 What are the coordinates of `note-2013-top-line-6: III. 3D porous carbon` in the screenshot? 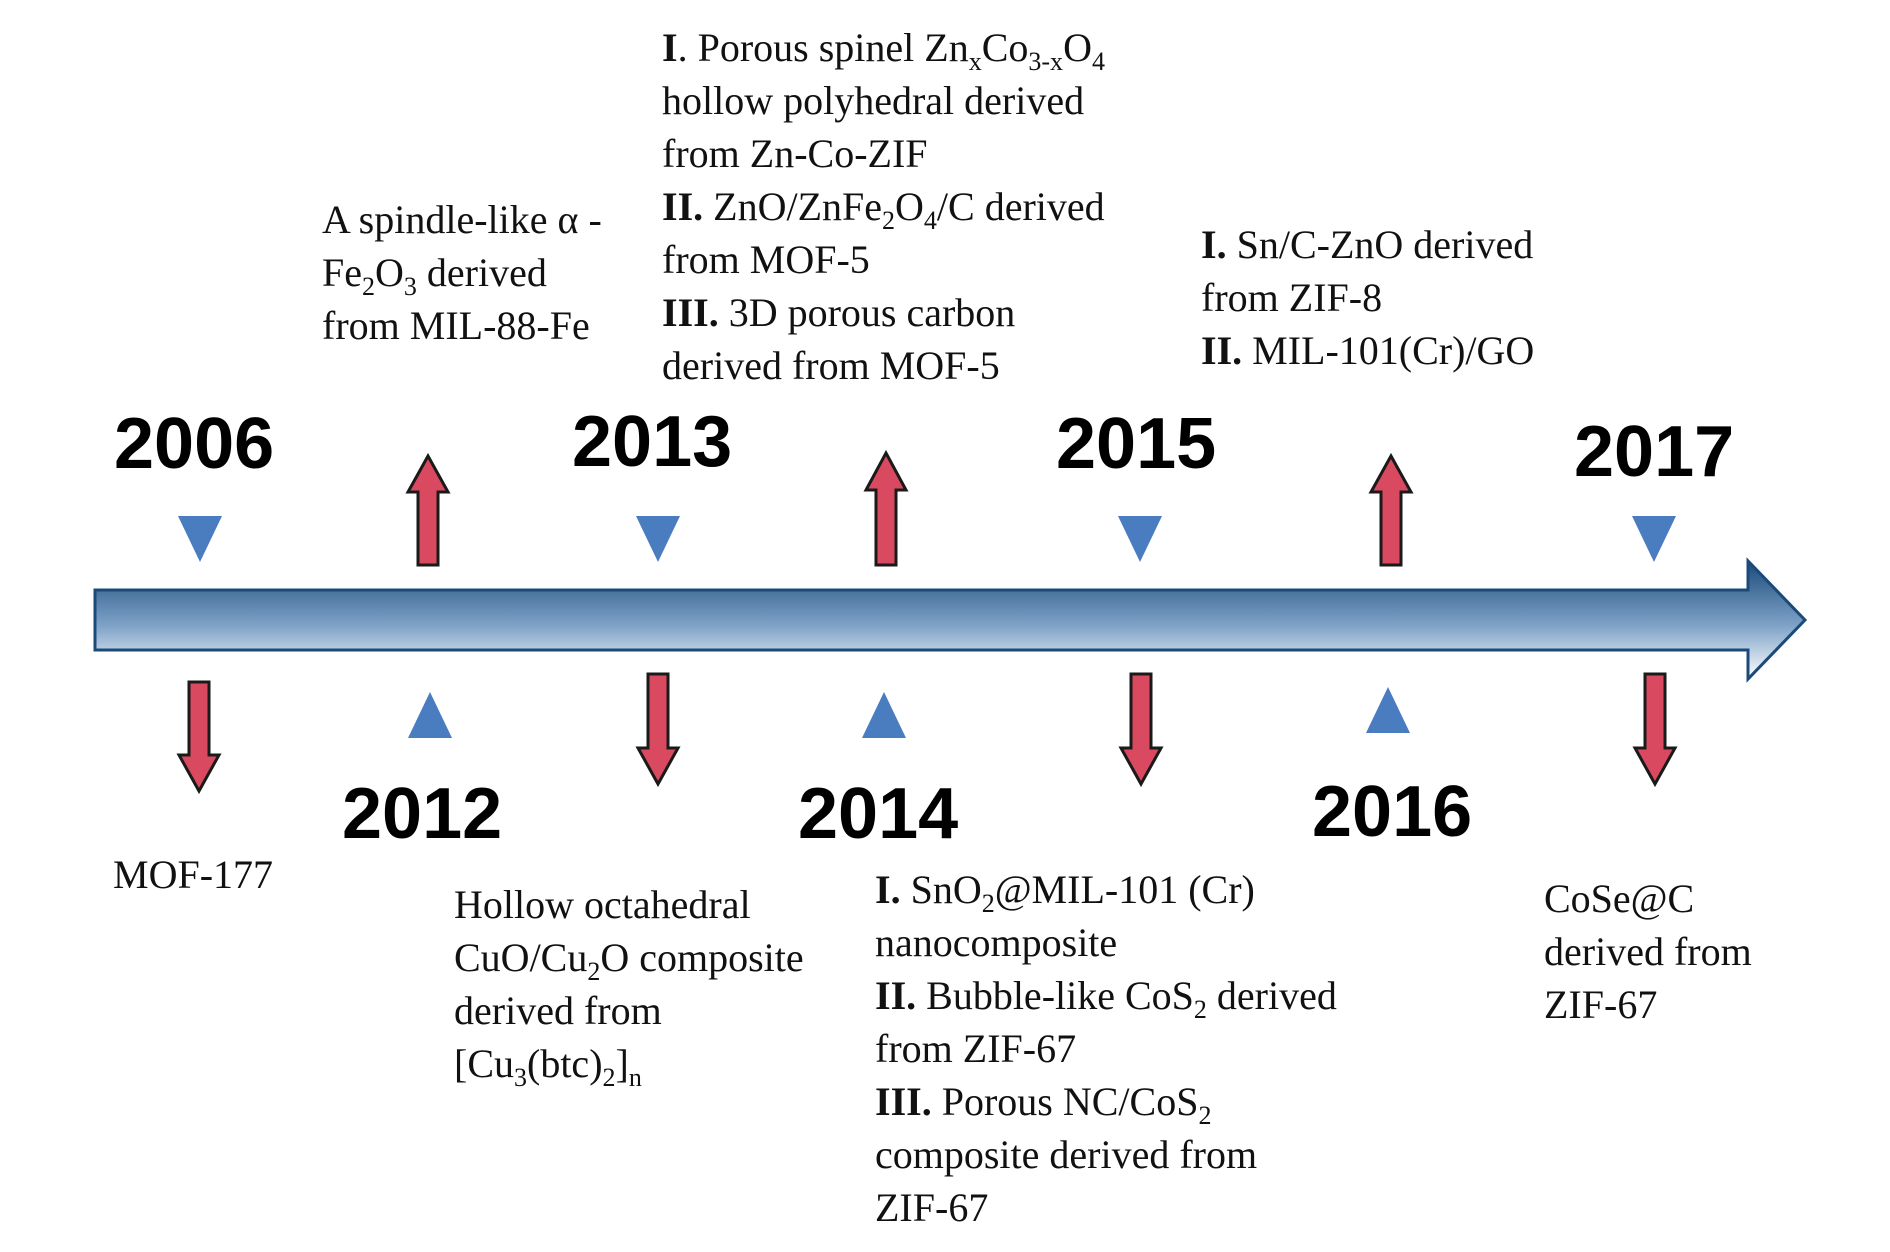 It's located at (839, 312).